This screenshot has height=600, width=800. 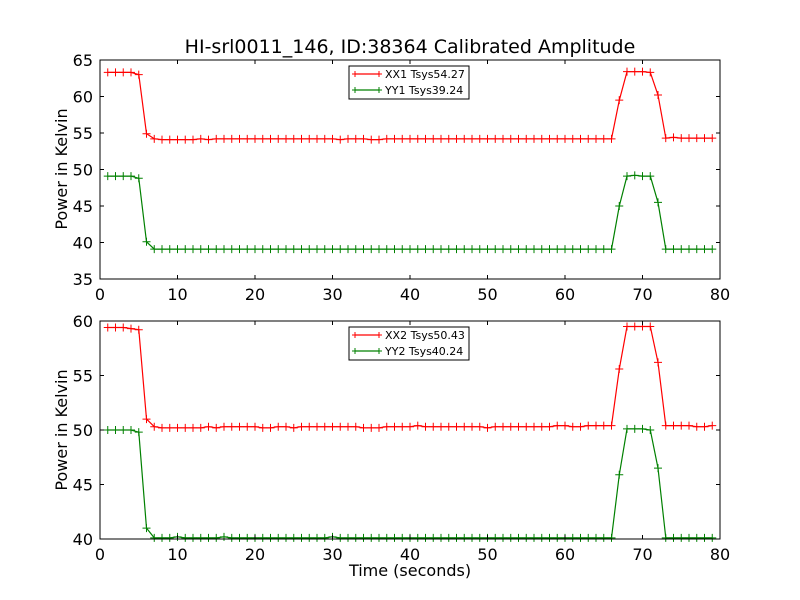 What do you see at coordinates (100, 294) in the screenshot?
I see `top-x-tick-label: 0` at bounding box center [100, 294].